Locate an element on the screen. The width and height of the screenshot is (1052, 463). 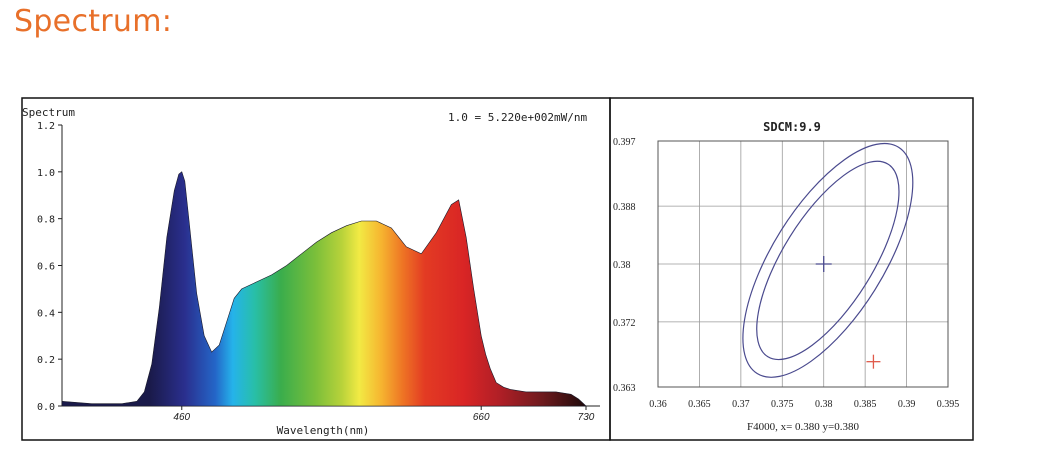
chromaticity-y-tick-label: 0.388 is located at coordinates (624, 207).